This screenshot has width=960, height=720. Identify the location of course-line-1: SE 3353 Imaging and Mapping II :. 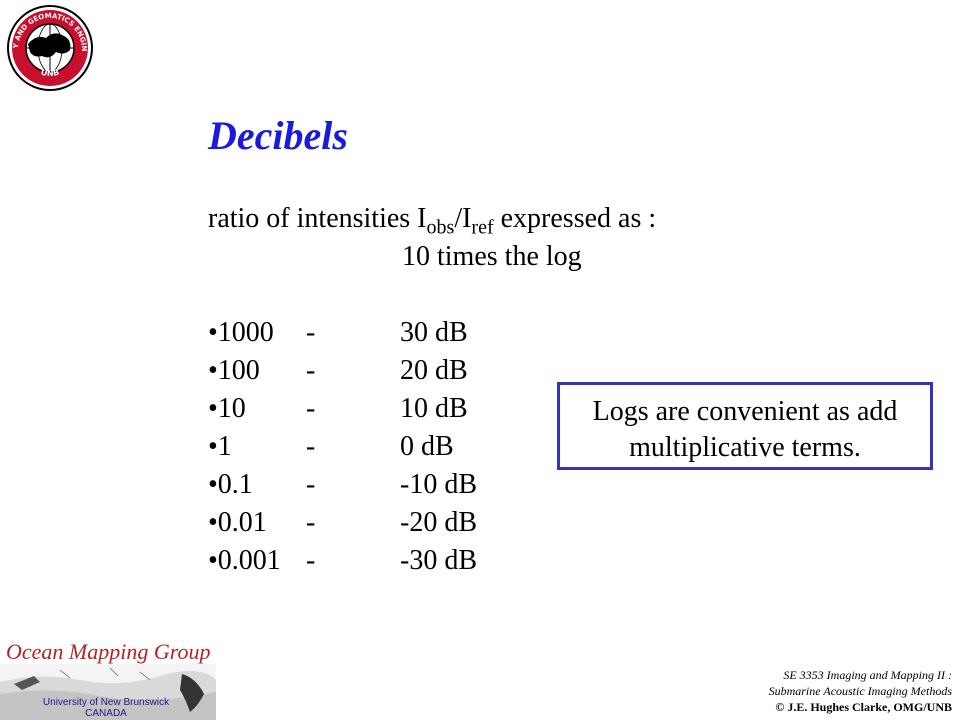
(867, 675).